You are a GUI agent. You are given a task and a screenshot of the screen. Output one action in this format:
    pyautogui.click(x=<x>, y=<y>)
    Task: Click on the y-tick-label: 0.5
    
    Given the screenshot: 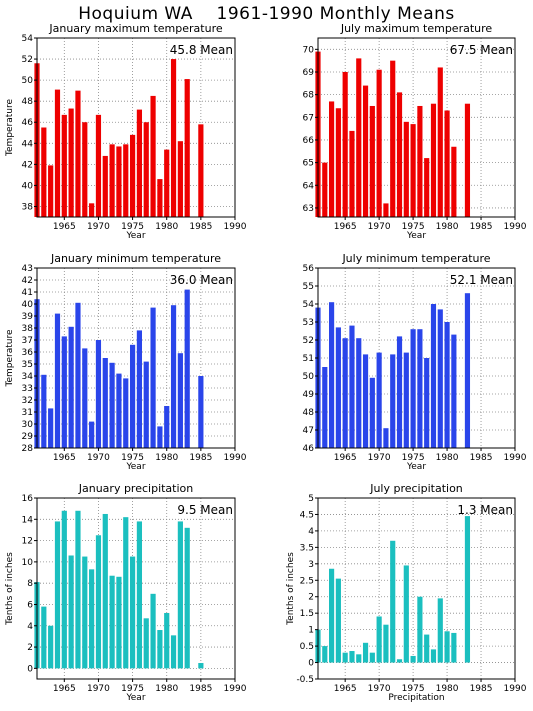 What is the action you would take?
    pyautogui.click(x=307, y=647)
    